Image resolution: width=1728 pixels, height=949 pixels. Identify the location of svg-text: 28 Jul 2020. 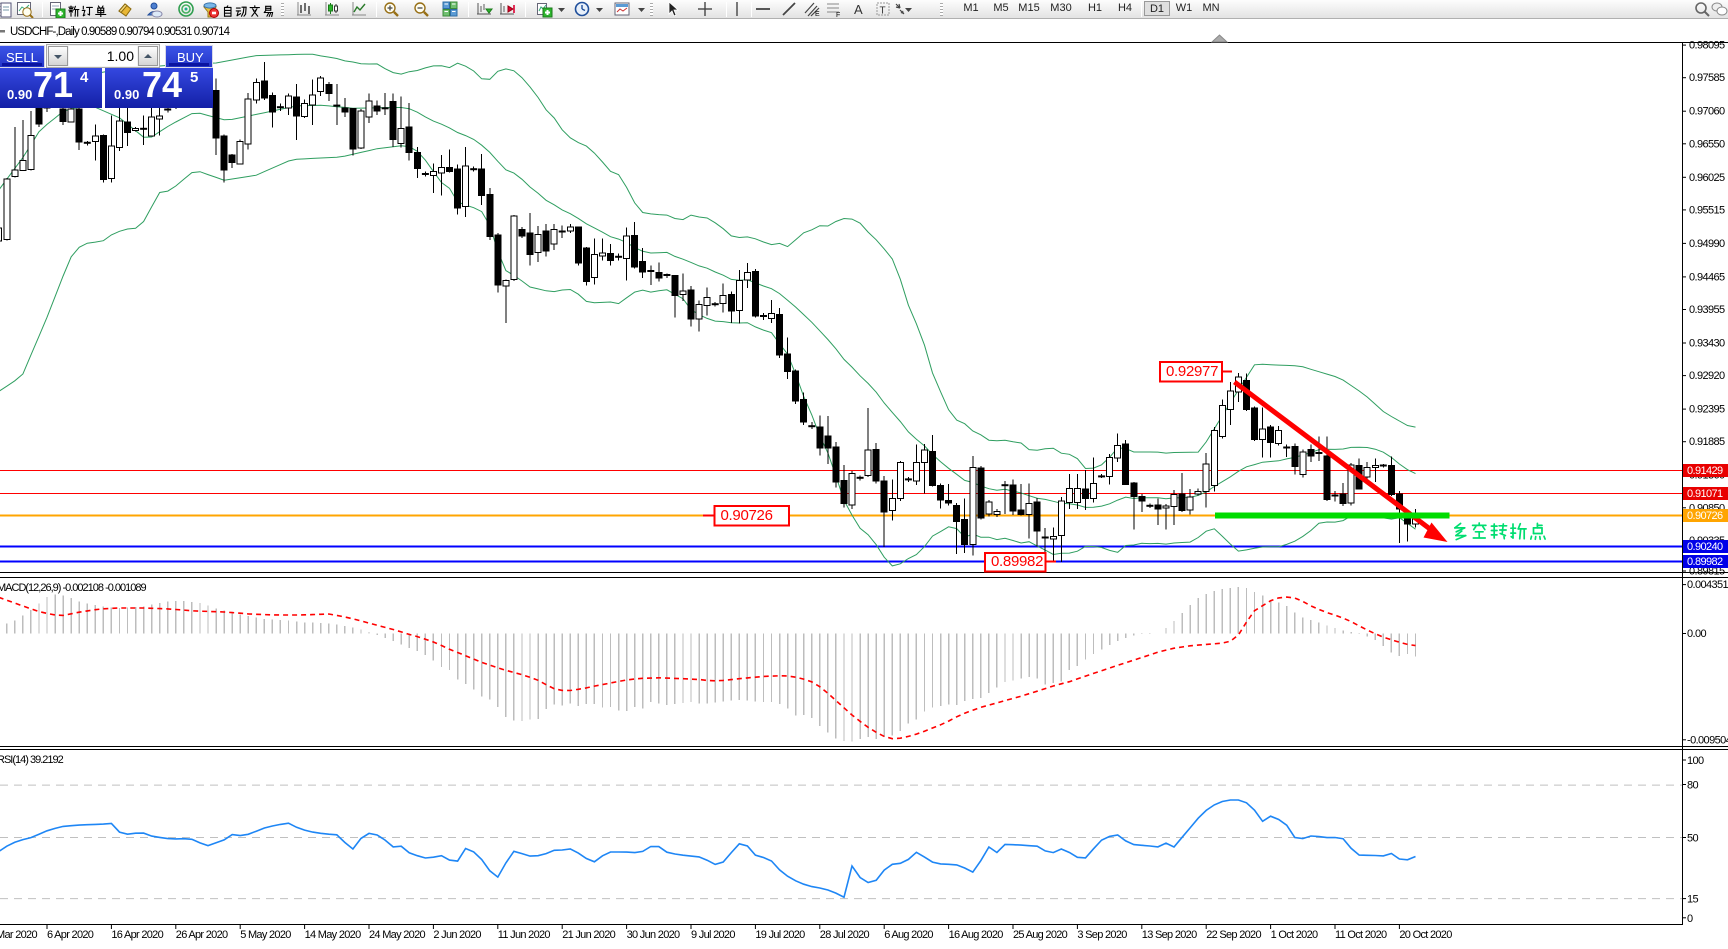
(845, 935).